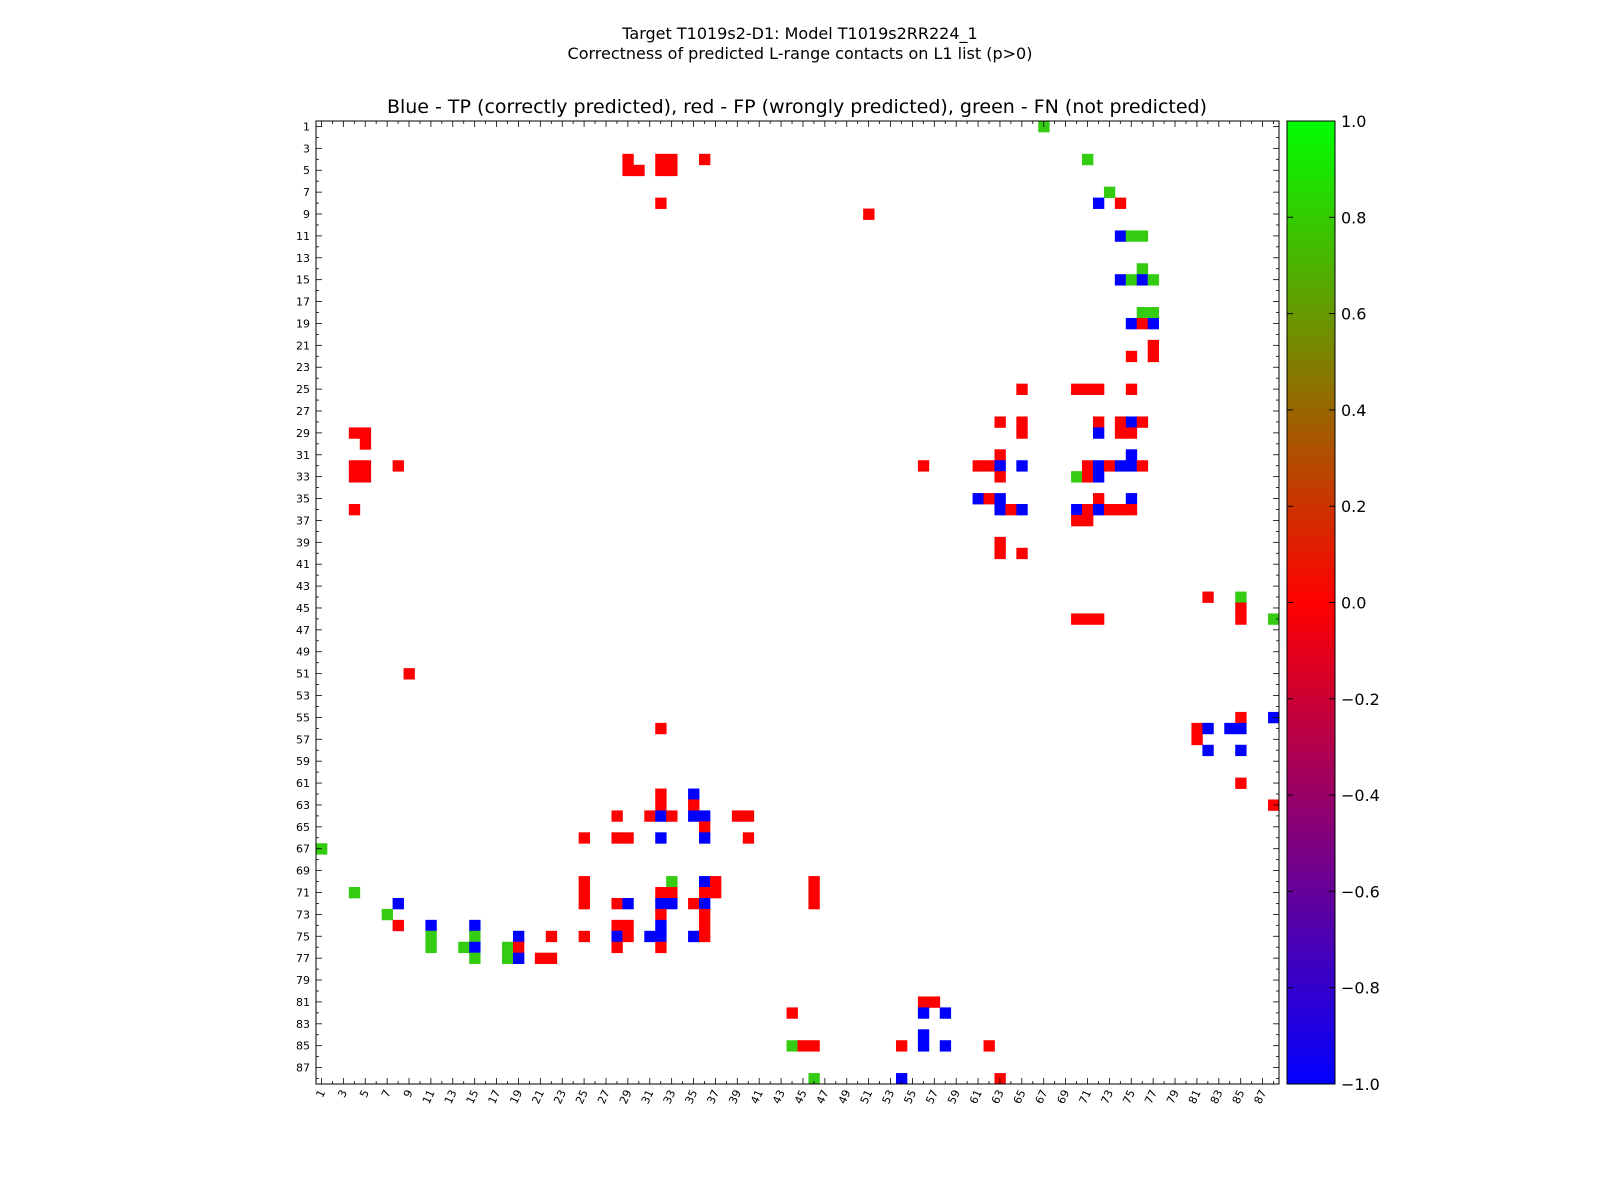 The width and height of the screenshot is (1600, 1200). What do you see at coordinates (303, 499) in the screenshot?
I see `y-tick-label: 35` at bounding box center [303, 499].